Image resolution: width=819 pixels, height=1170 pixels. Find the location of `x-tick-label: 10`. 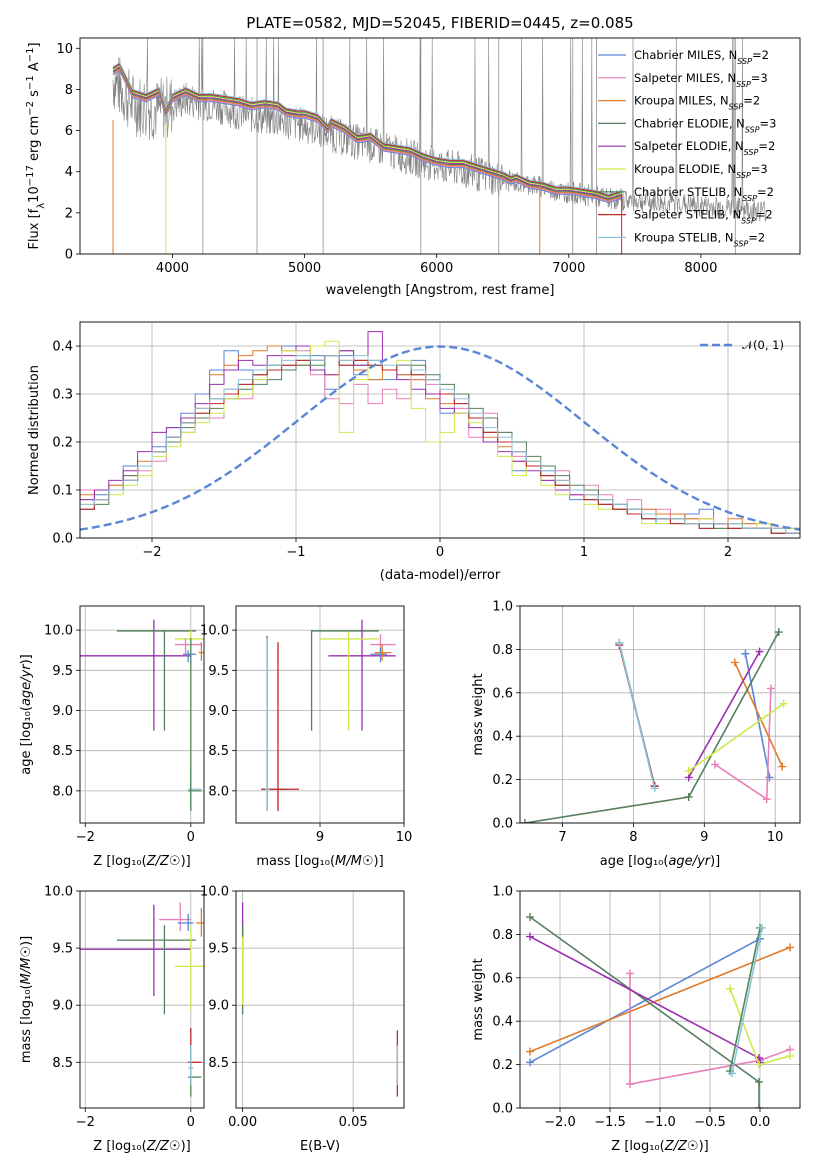

x-tick-label: 10 is located at coordinates (775, 837).